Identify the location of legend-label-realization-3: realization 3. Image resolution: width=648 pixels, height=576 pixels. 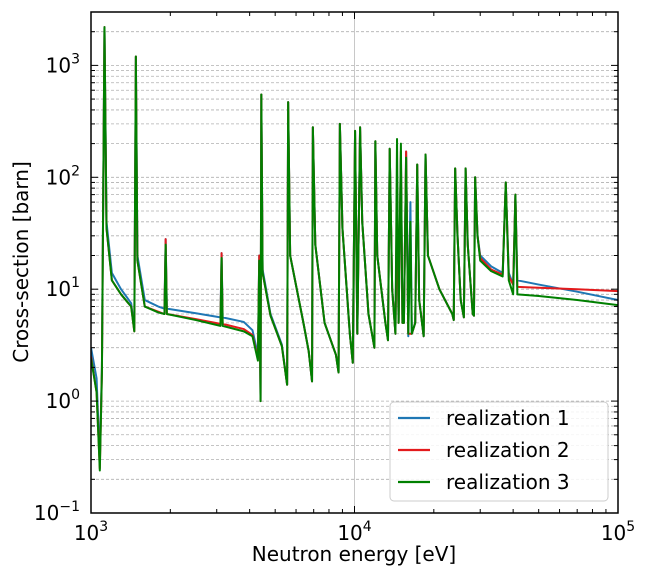
(508, 482).